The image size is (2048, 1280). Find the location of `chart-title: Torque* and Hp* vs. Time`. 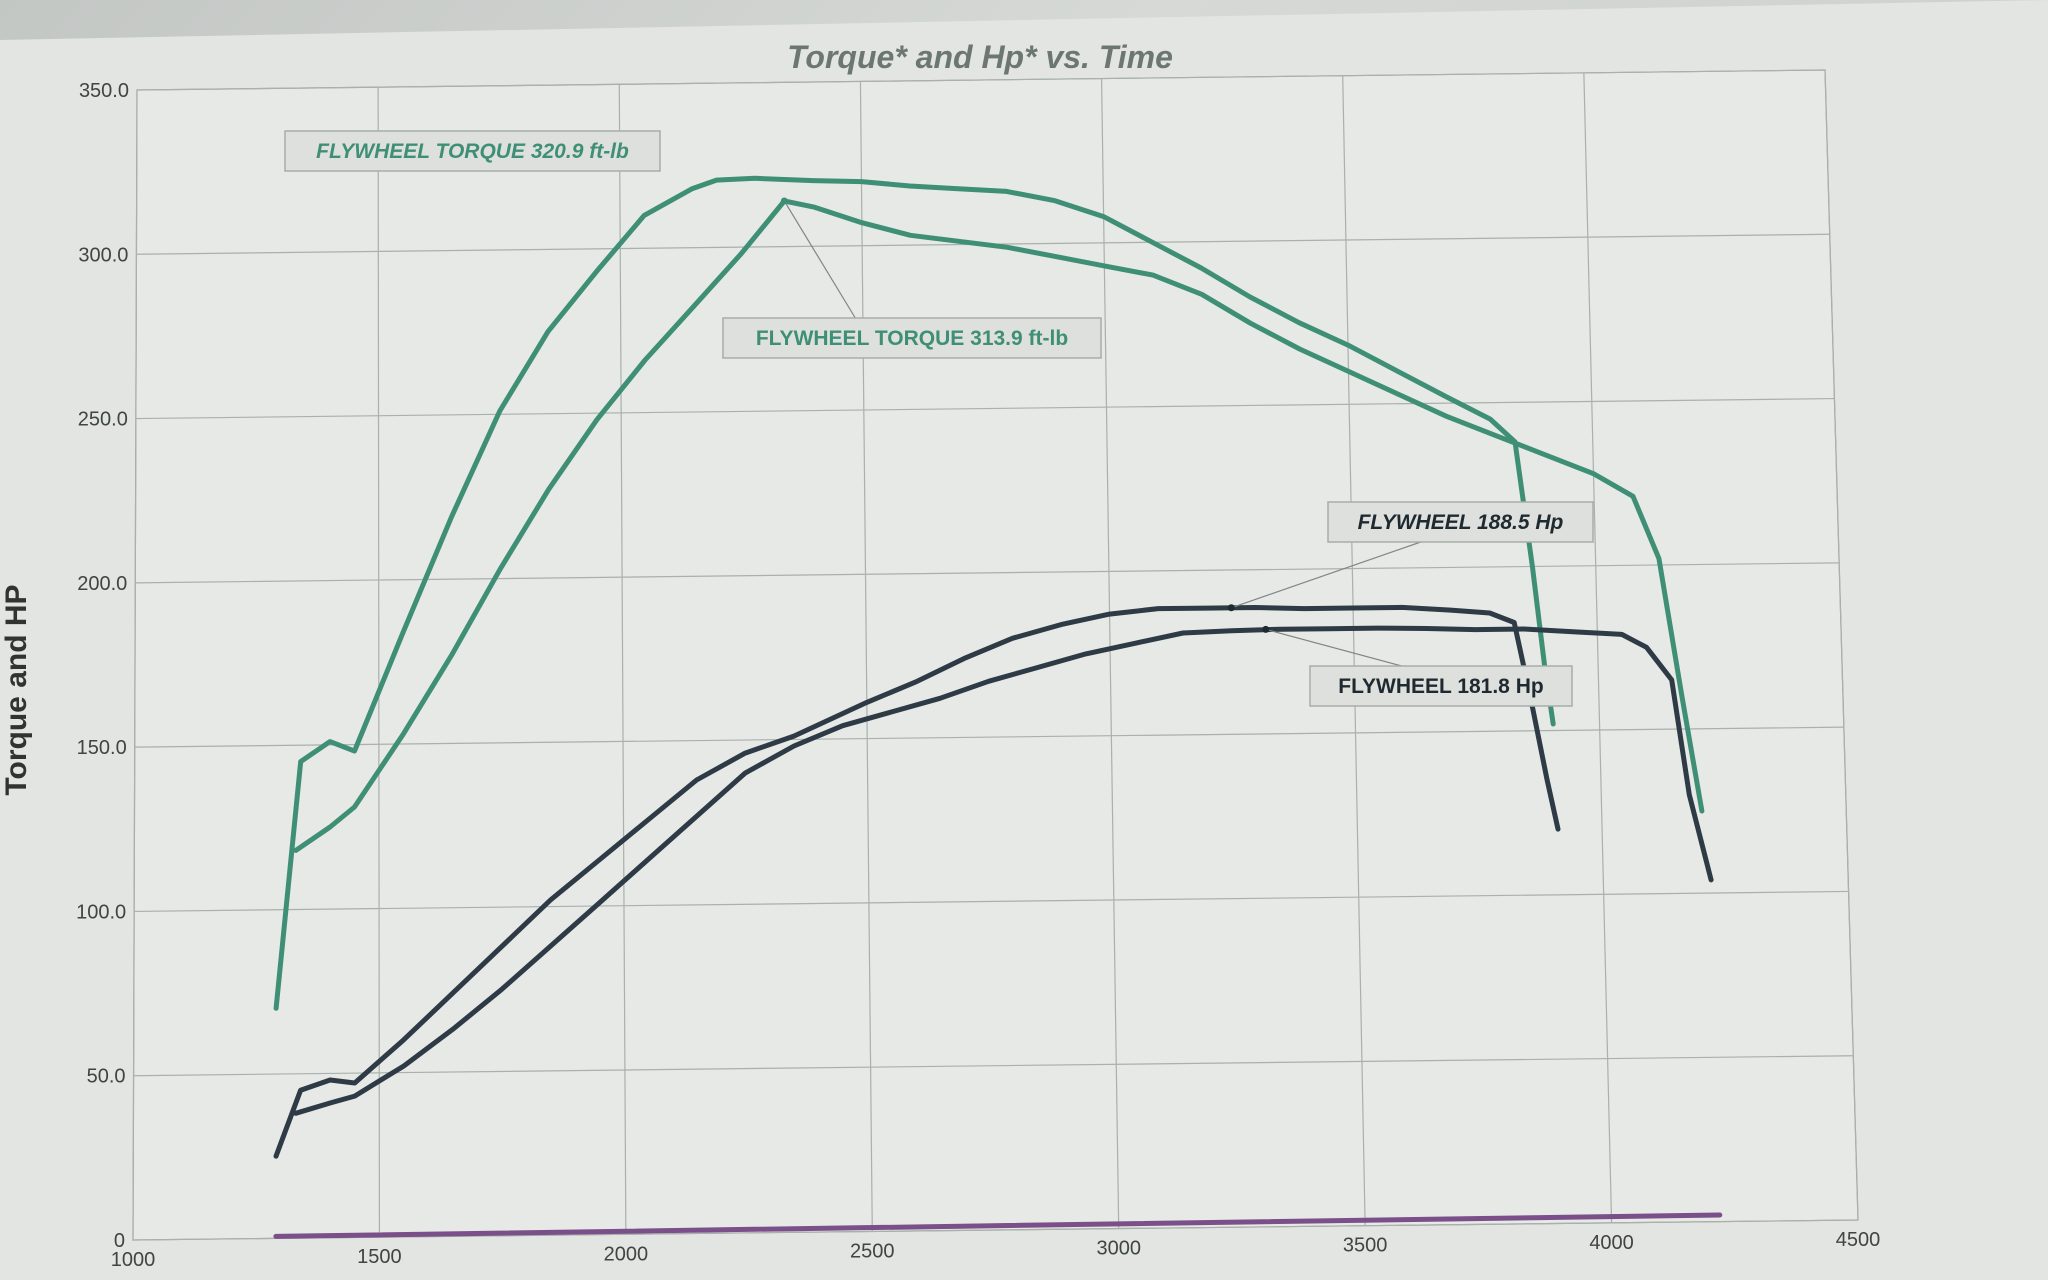

chart-title: Torque* and Hp* vs. Time is located at coordinates (980, 57).